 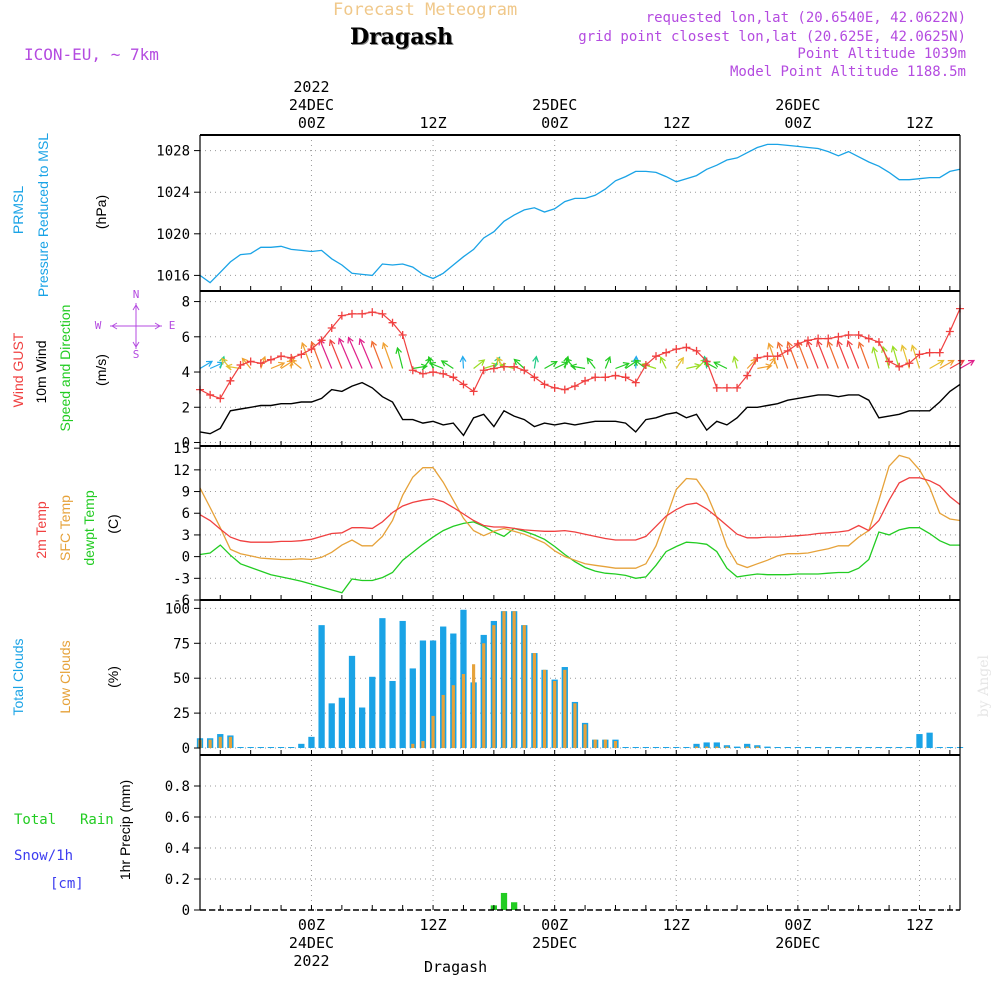 What do you see at coordinates (43, 856) in the screenshot?
I see `precip-label-snow: Snow/1h` at bounding box center [43, 856].